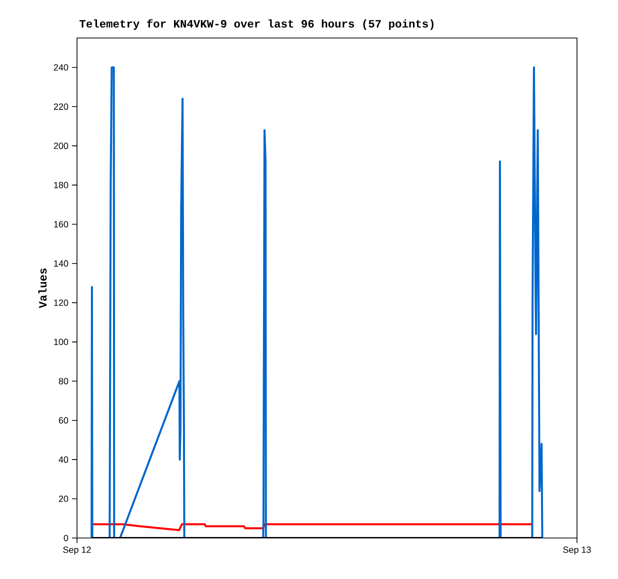  Describe the element at coordinates (257, 24) in the screenshot. I see `chart-title: Telemetry for KN4VKW-9 over last 96 hours (57 points)` at that location.